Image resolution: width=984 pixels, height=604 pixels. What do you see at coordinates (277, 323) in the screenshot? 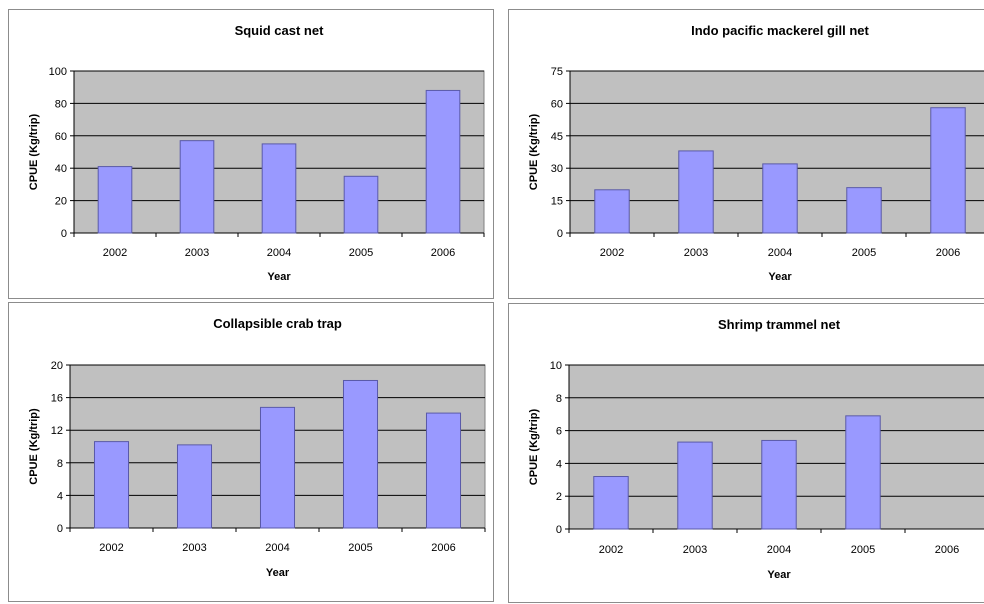
I see `chart-title: Collapsible crab trap` at bounding box center [277, 323].